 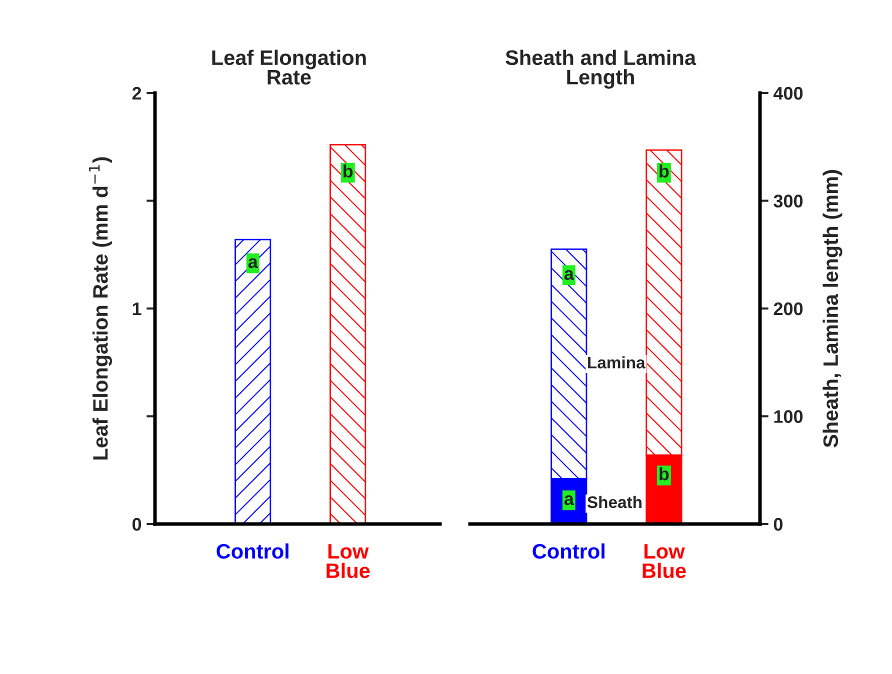 What do you see at coordinates (832, 309) in the screenshot?
I see `y-axis-title: Sheath, Lamina length (mm)` at bounding box center [832, 309].